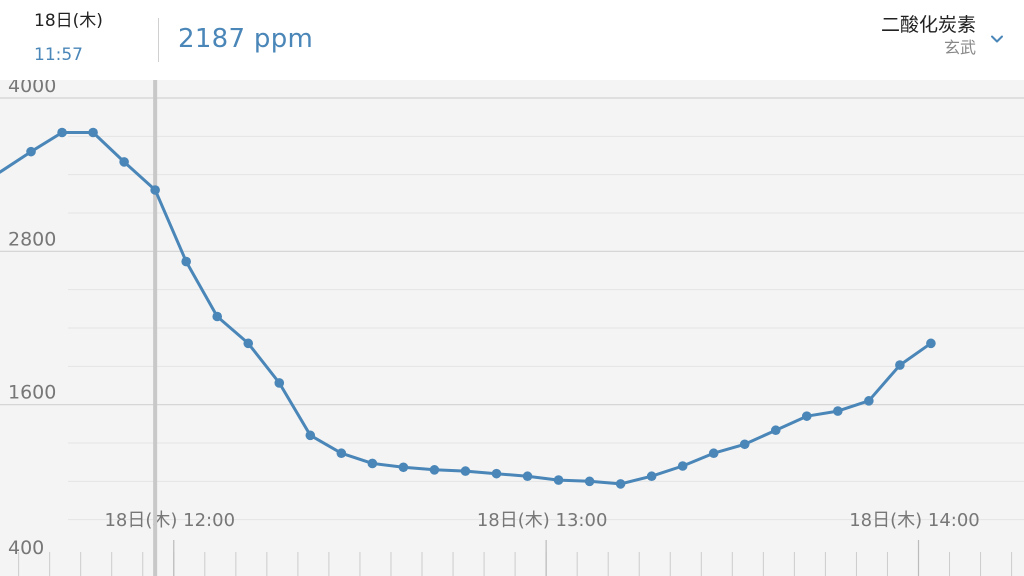  Describe the element at coordinates (928, 25) in the screenshot. I see `metric-name: 二酸化炭素` at that location.